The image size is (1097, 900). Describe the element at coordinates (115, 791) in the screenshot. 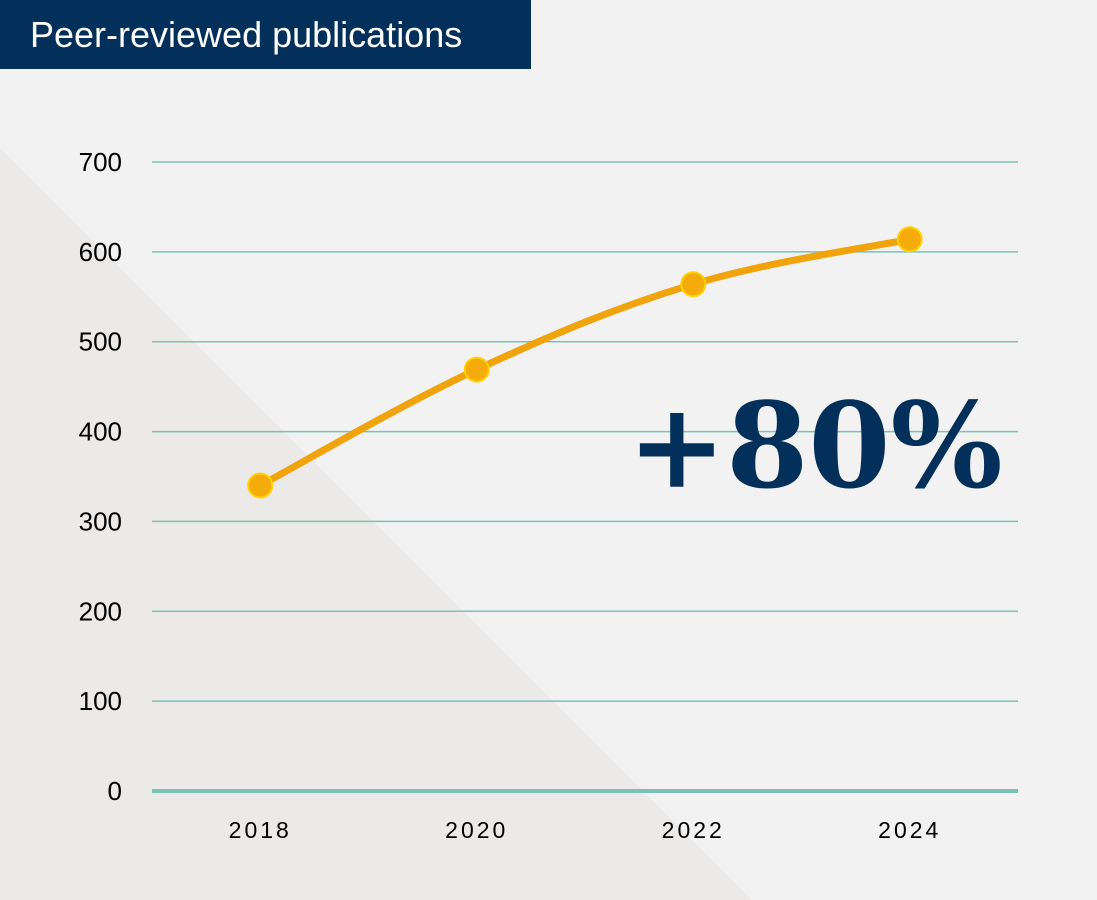

I see `y-tick-label: 0` at that location.